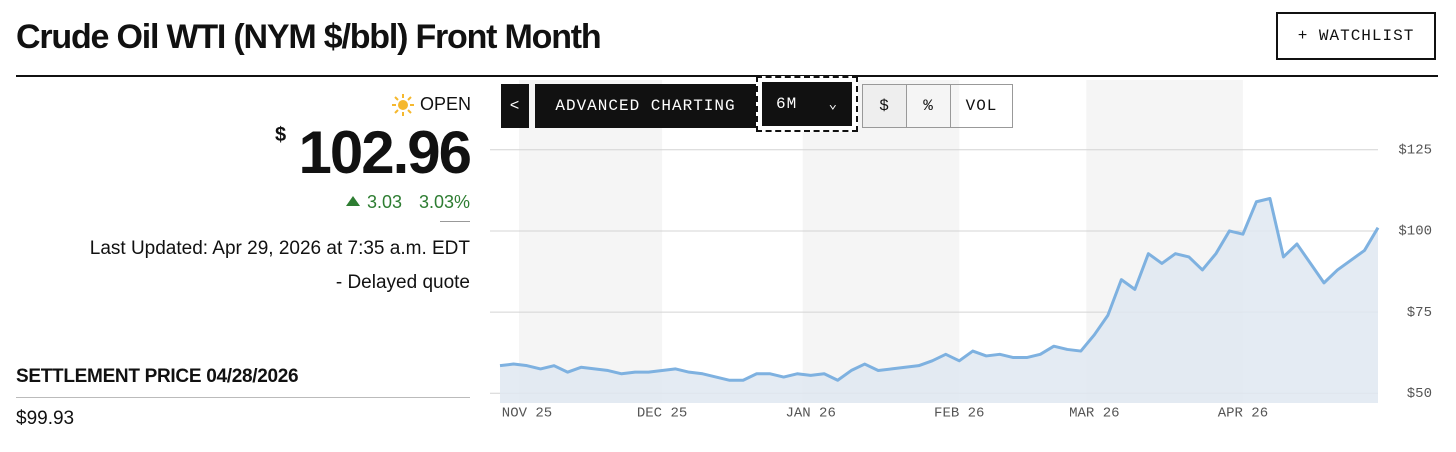 The image size is (1456, 452). I want to click on change-percent: 3.03%, so click(444, 202).